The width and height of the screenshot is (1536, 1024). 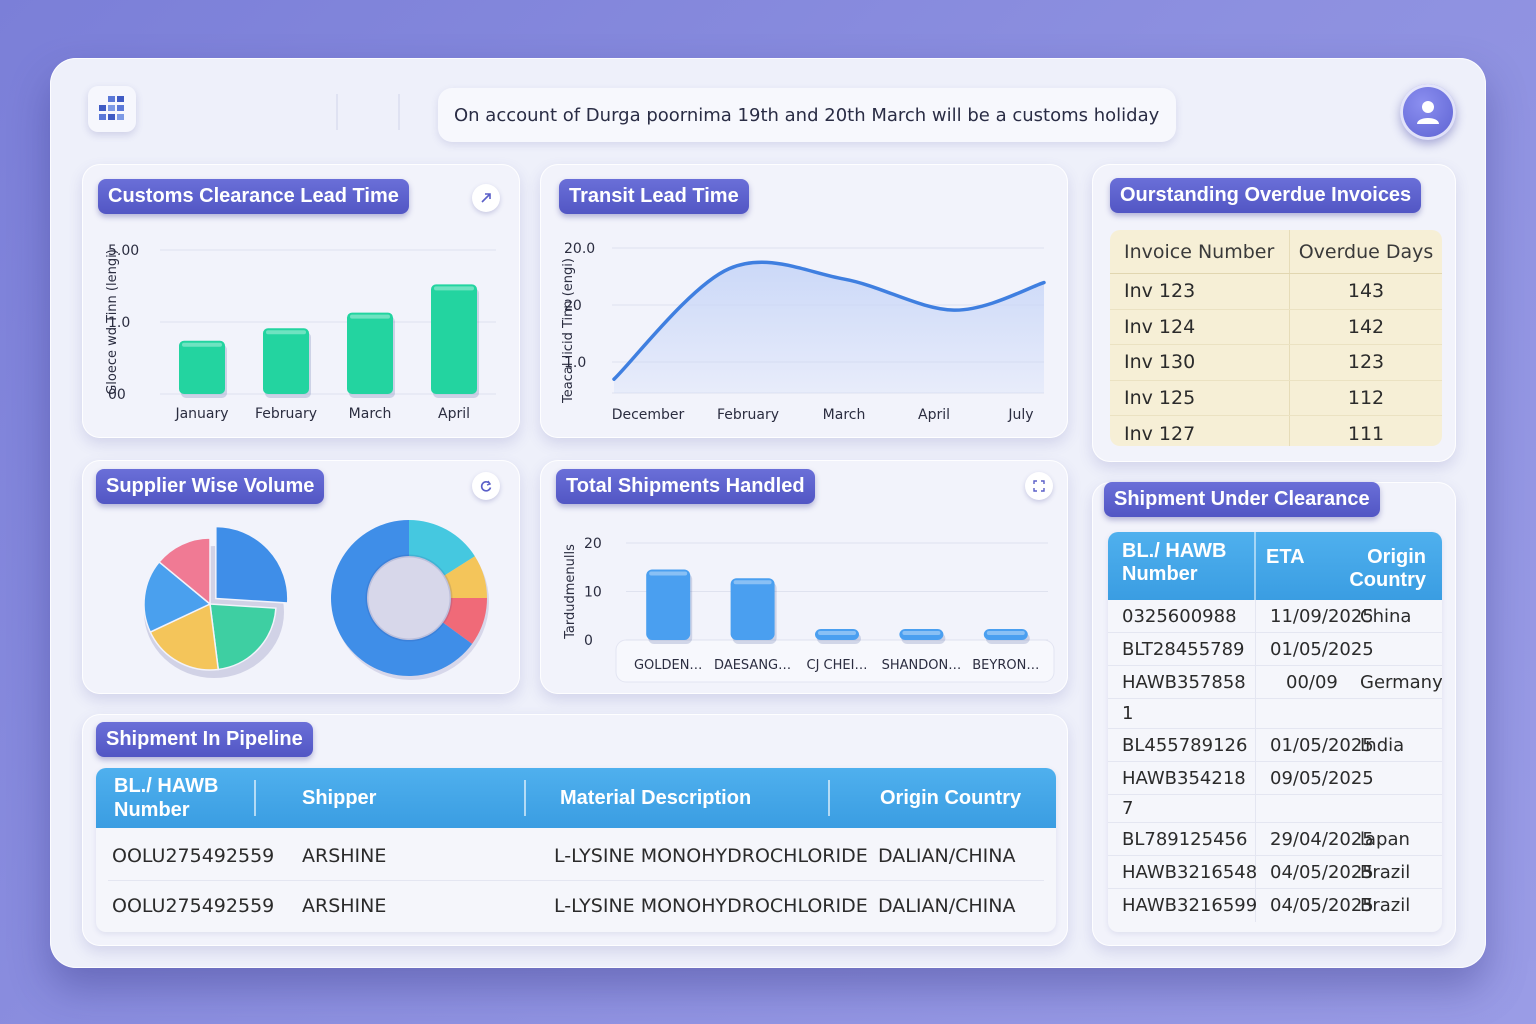 I want to click on y-tick-label: 00, so click(x=117, y=395).